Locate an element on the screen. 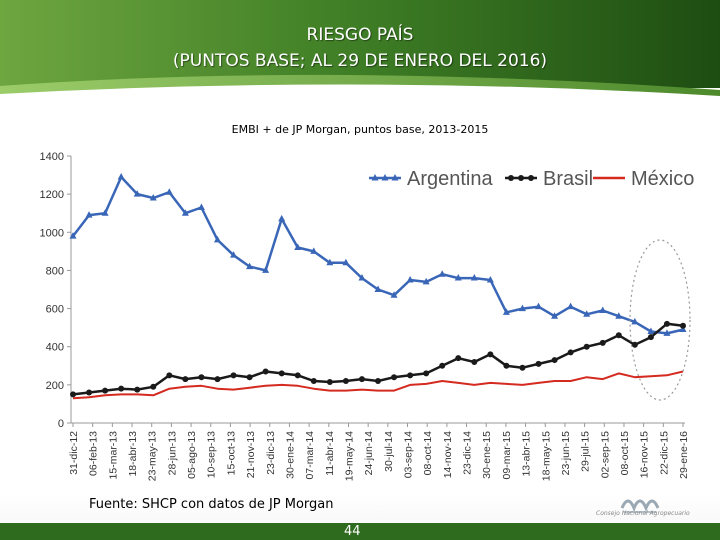 This screenshot has width=720, height=540. x-tick-label: 08-oct-15 is located at coordinates (625, 453).